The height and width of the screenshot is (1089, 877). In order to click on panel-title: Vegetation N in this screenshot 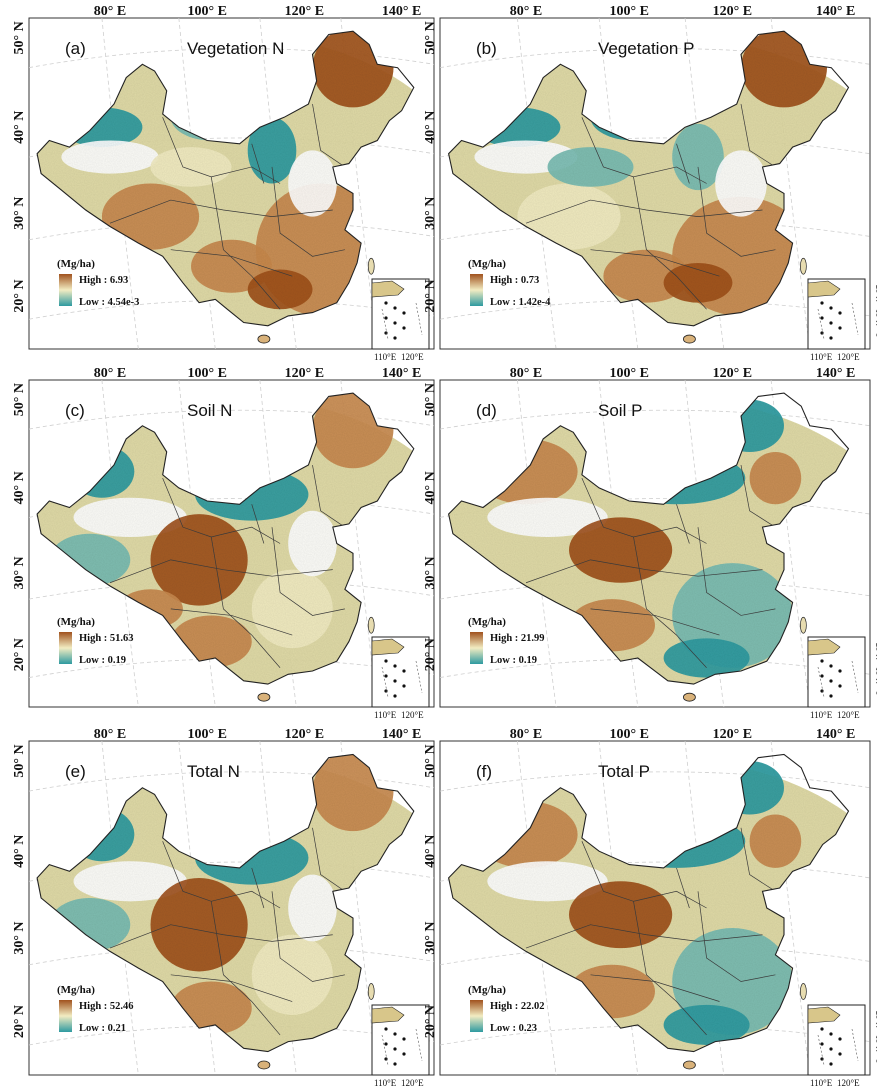, I will do `click(235, 48)`.